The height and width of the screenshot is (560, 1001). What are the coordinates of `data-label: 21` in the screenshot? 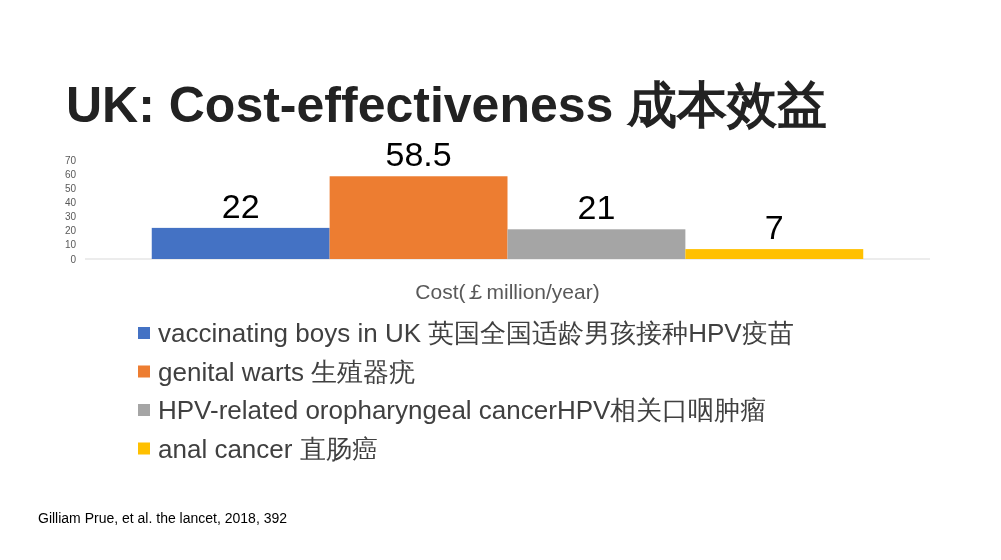 It's located at (596, 207).